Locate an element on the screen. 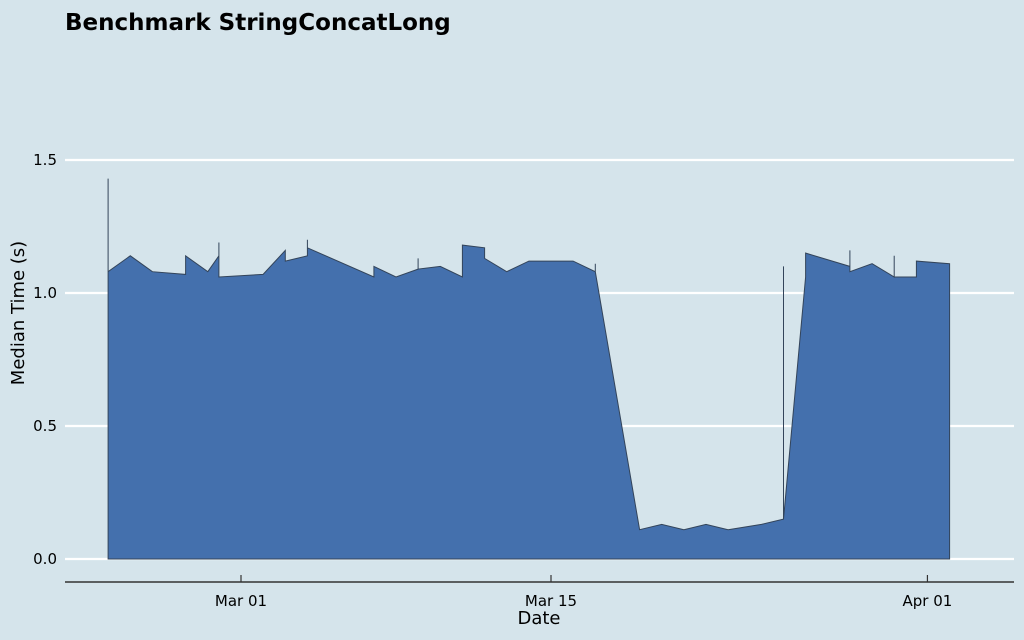  x-axis-title: Date is located at coordinates (538, 618).